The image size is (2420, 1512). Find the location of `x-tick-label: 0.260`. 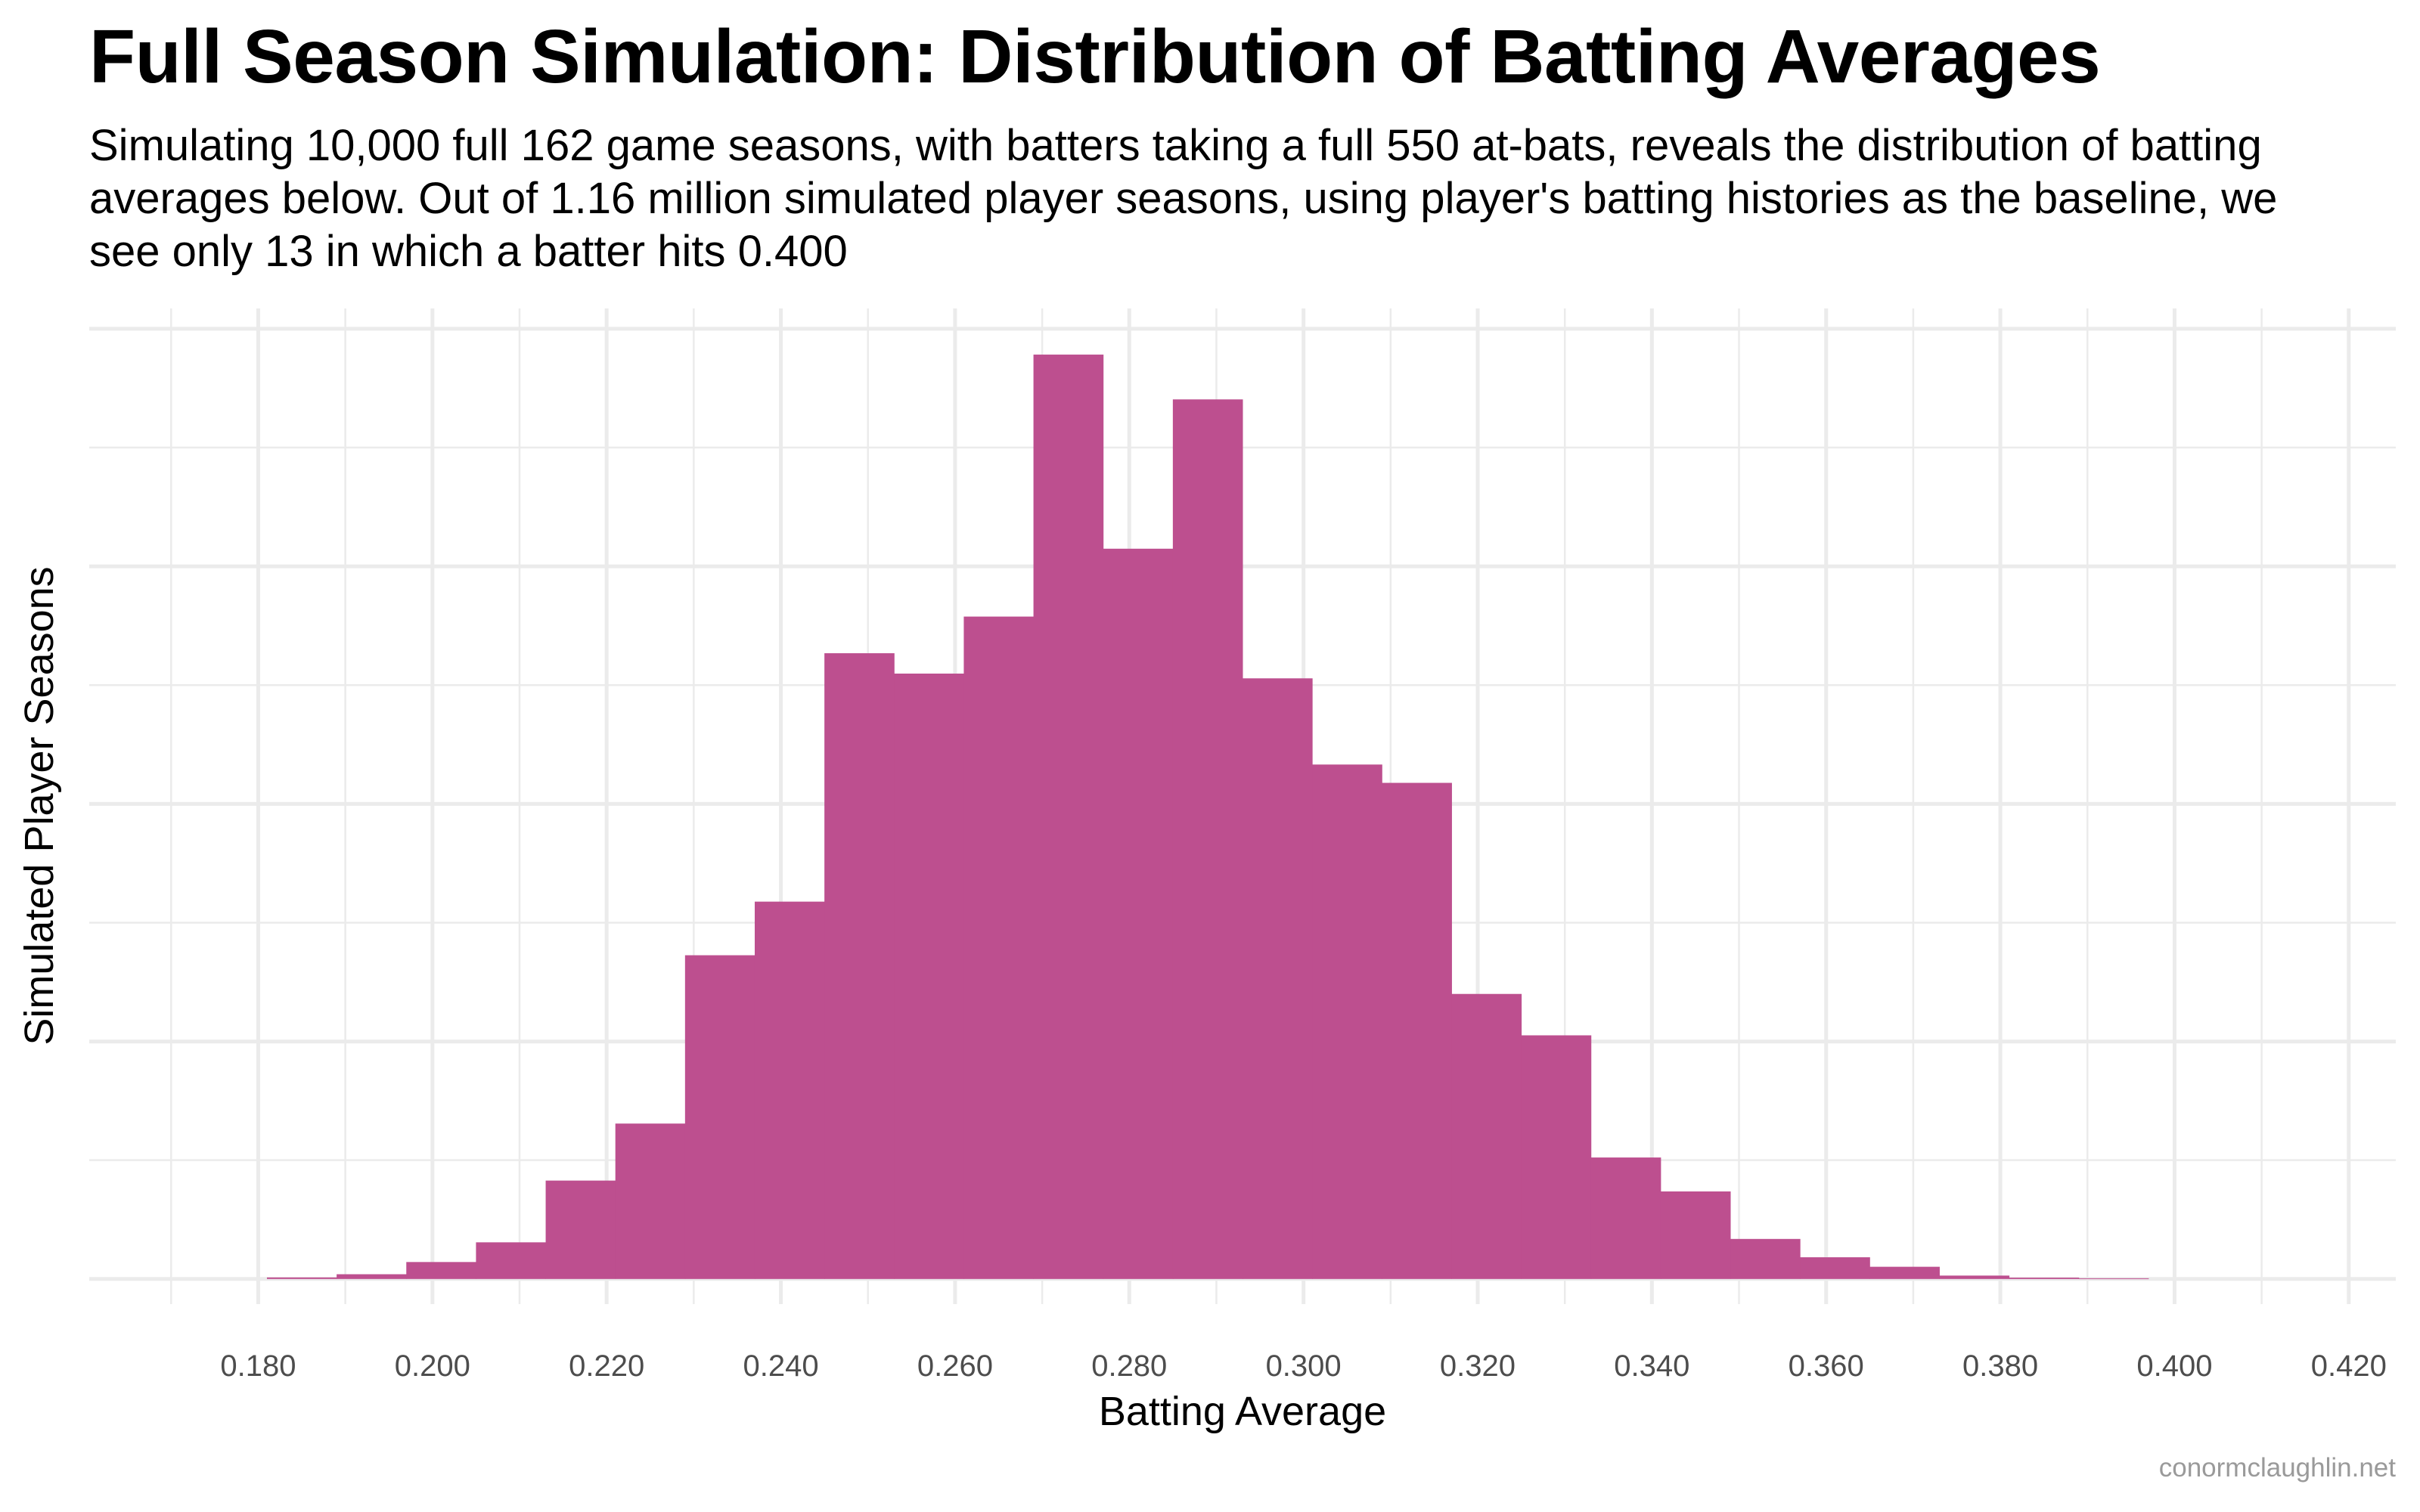

x-tick-label: 0.260 is located at coordinates (955, 1366).